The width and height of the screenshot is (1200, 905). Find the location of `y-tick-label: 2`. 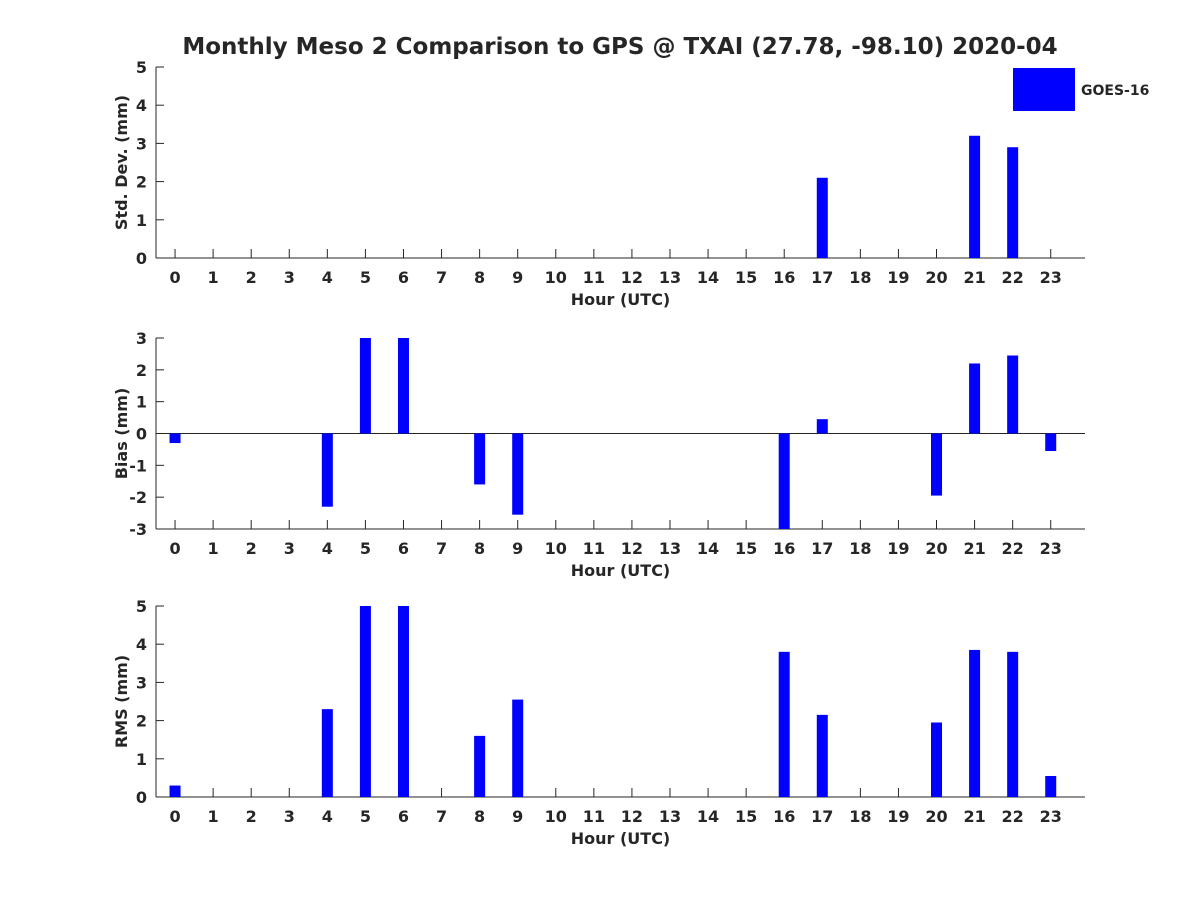

y-tick-label: 2 is located at coordinates (141, 182).